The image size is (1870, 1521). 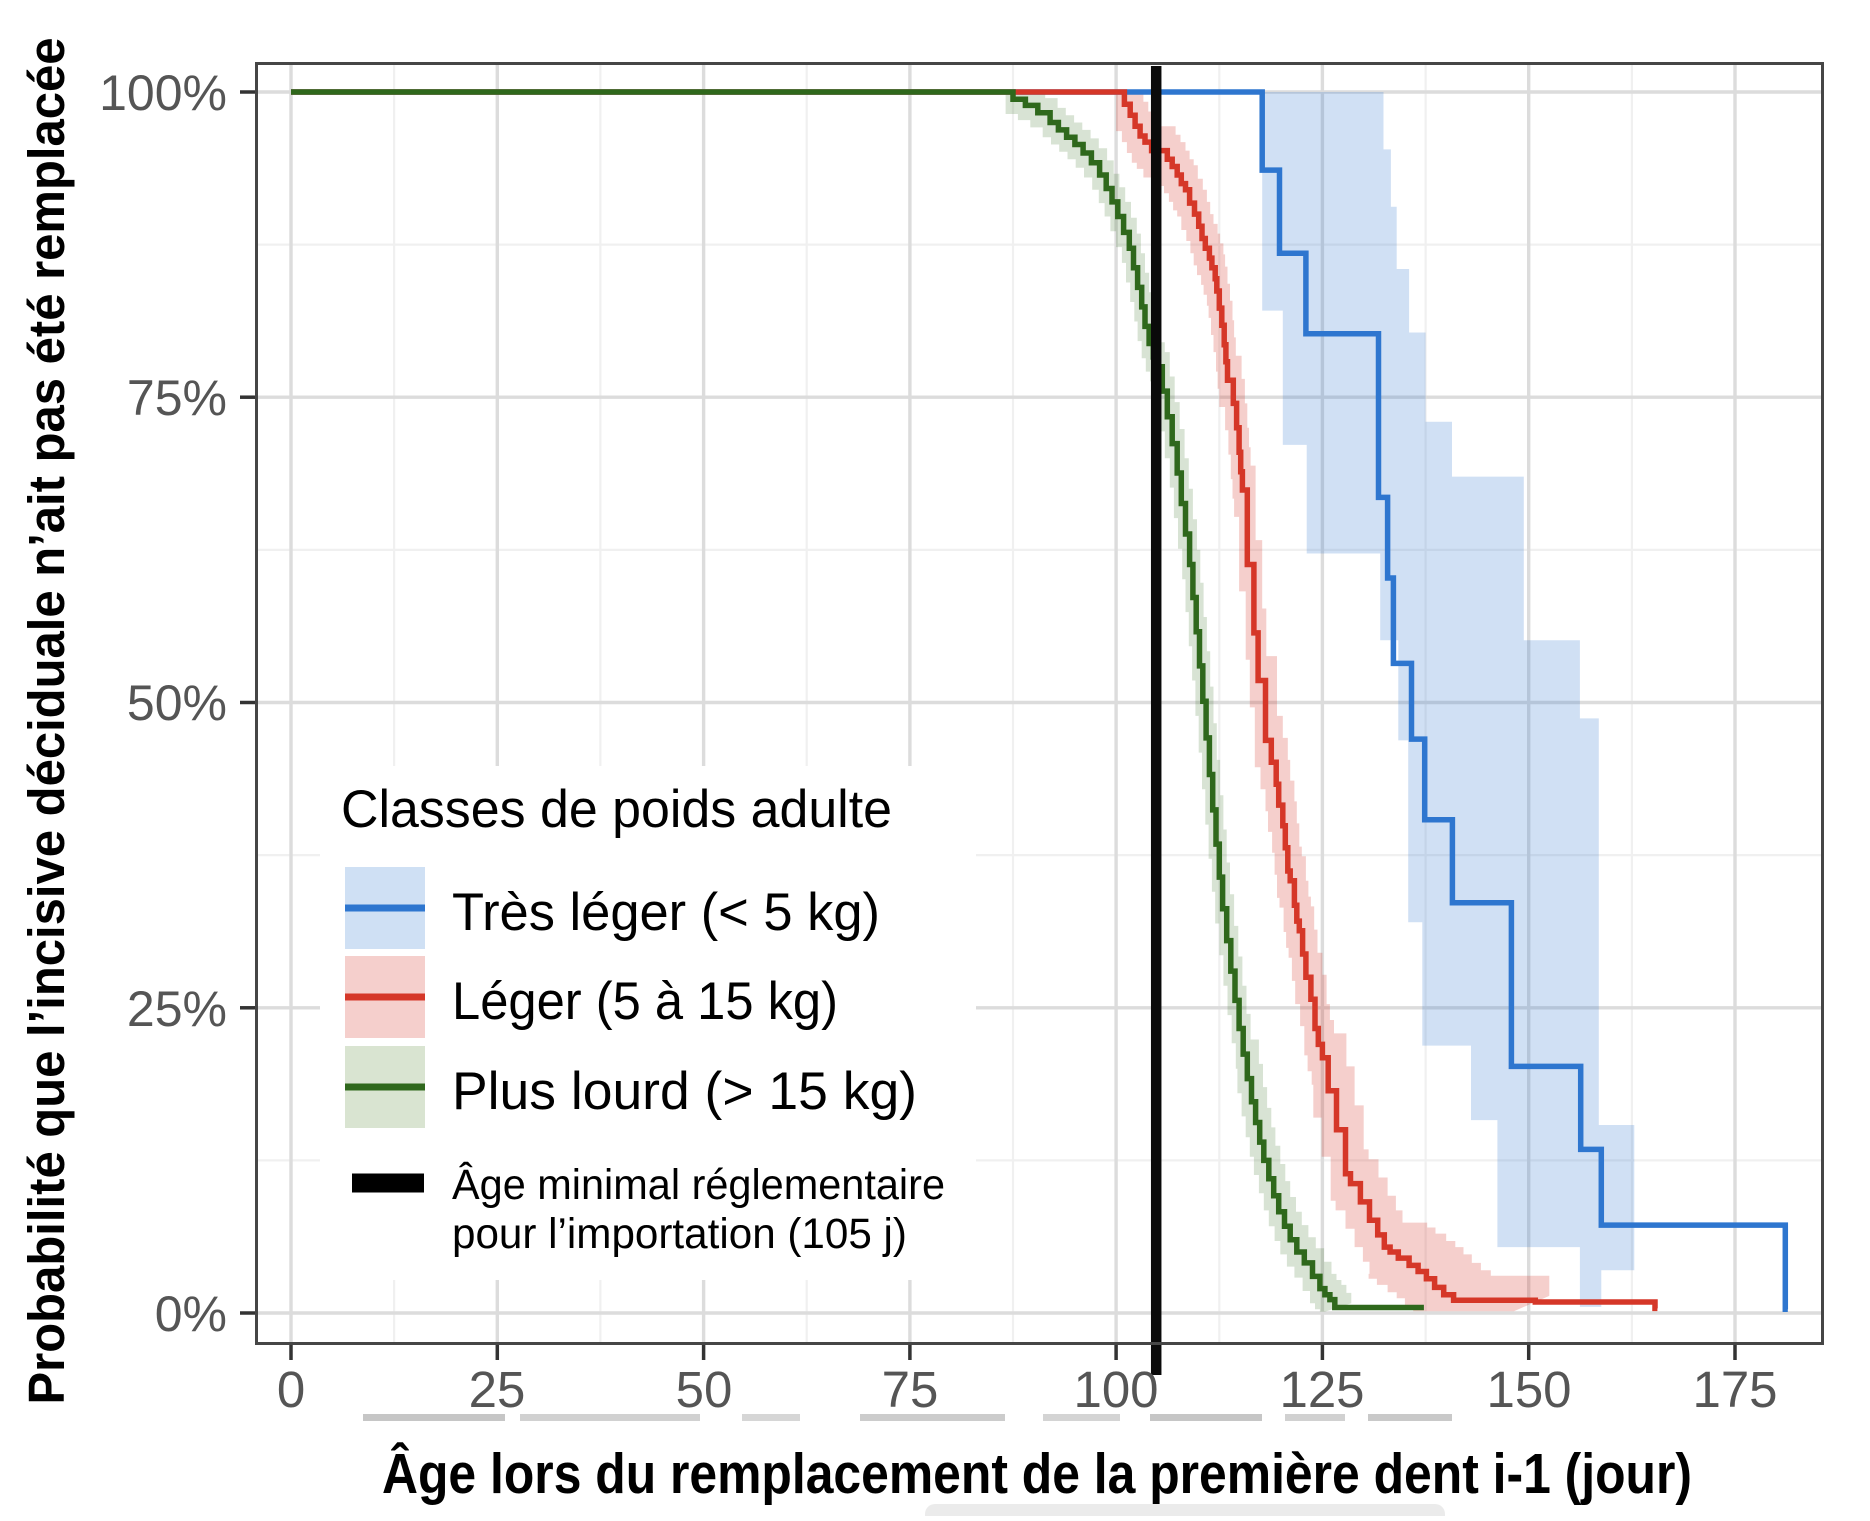 I want to click on svg-text: Classes de poids adulte, so click(x=616, y=809).